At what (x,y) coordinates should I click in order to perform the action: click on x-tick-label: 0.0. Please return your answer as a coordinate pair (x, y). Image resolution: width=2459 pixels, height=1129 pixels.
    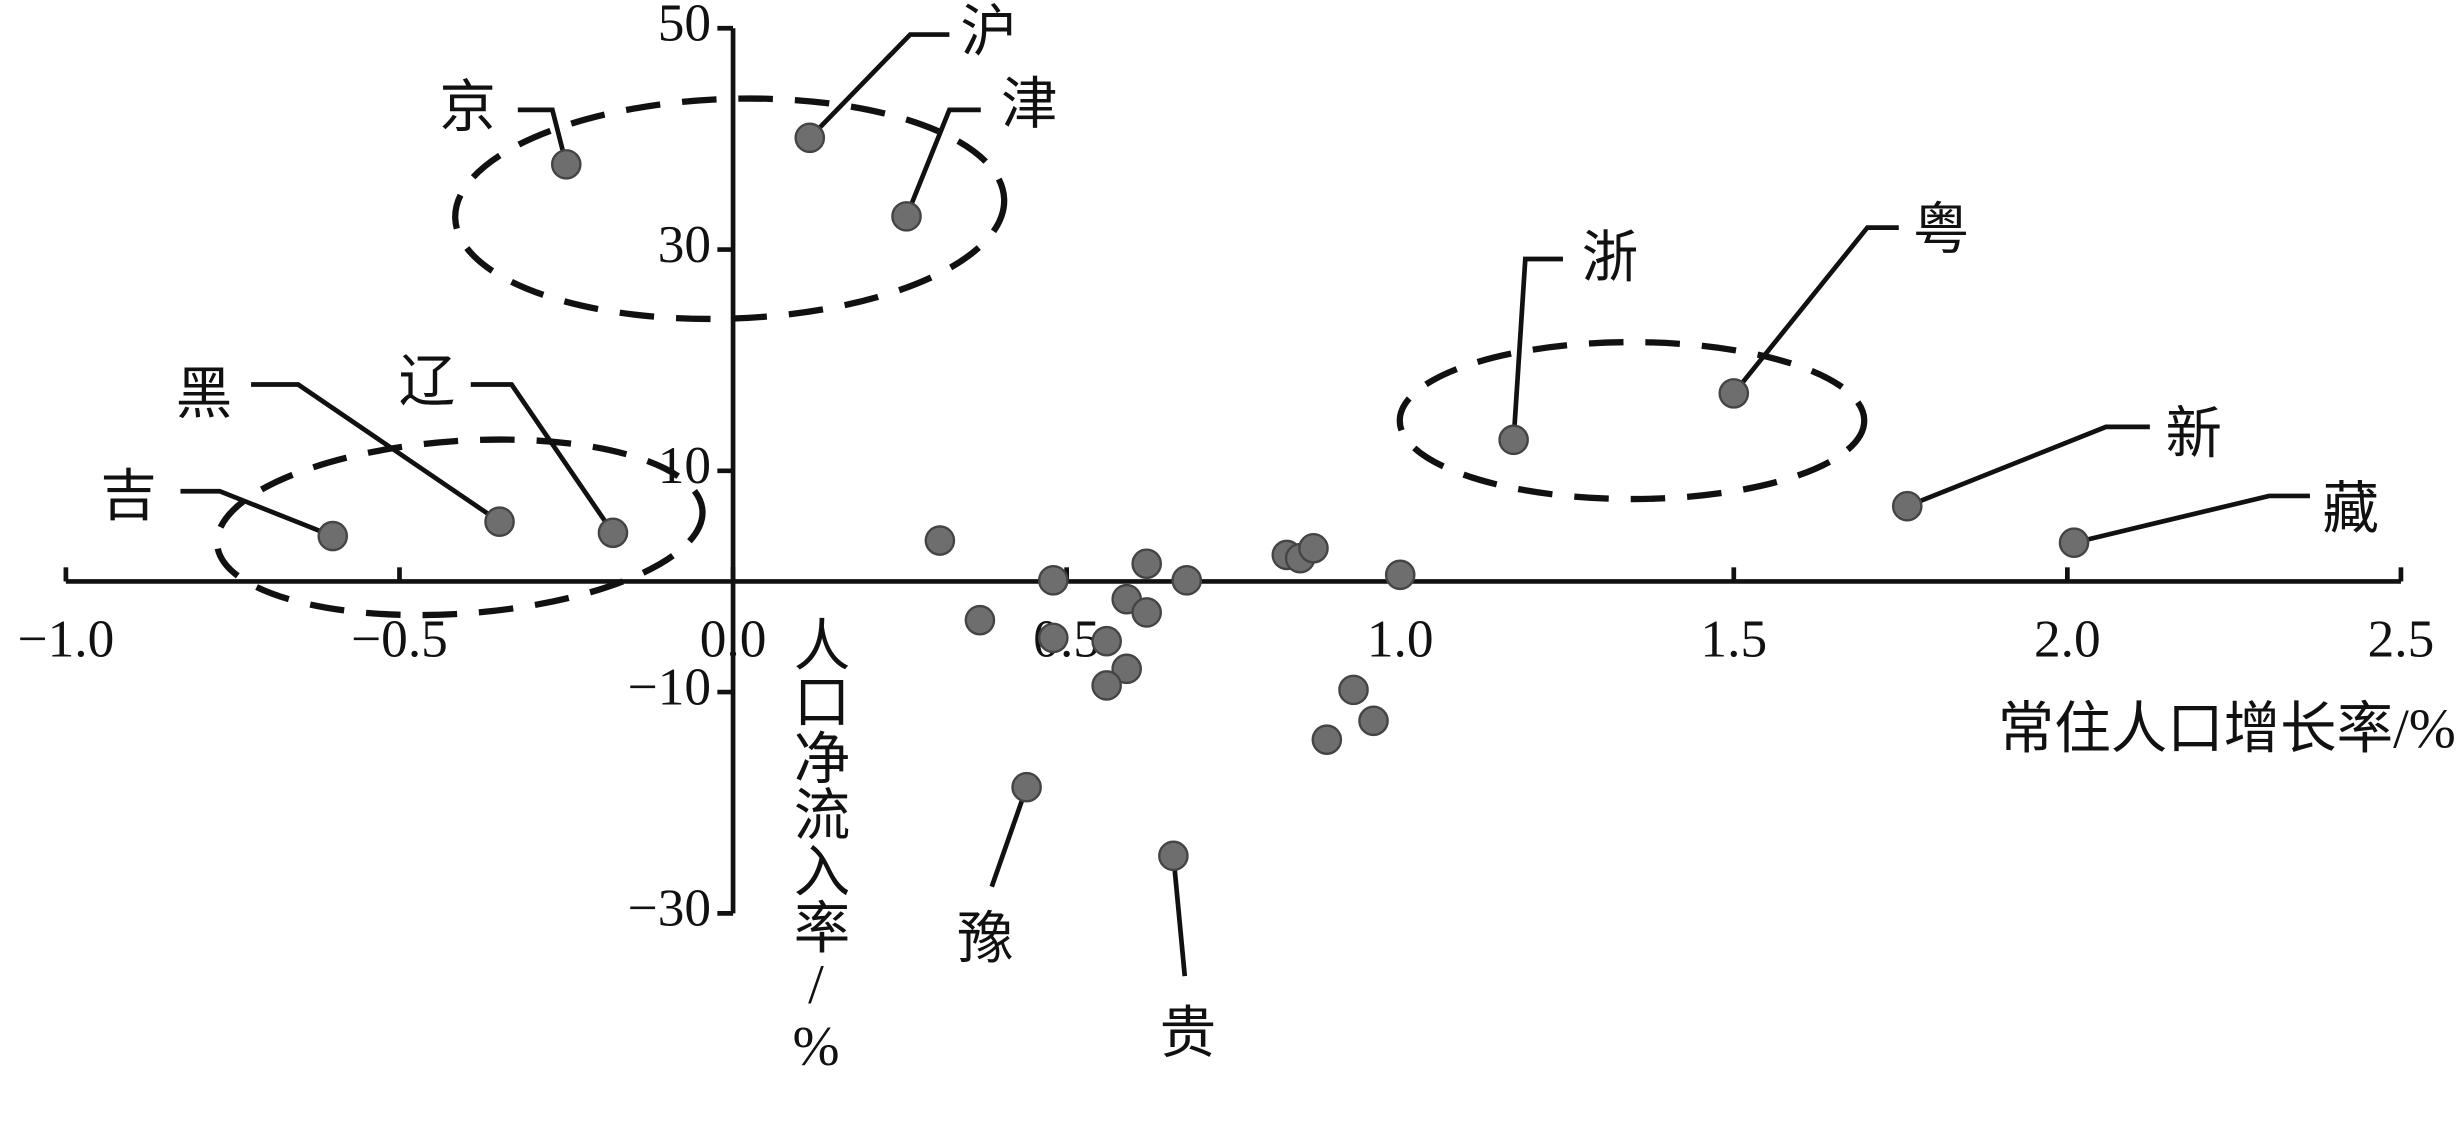
    Looking at the image, I should click on (733, 638).